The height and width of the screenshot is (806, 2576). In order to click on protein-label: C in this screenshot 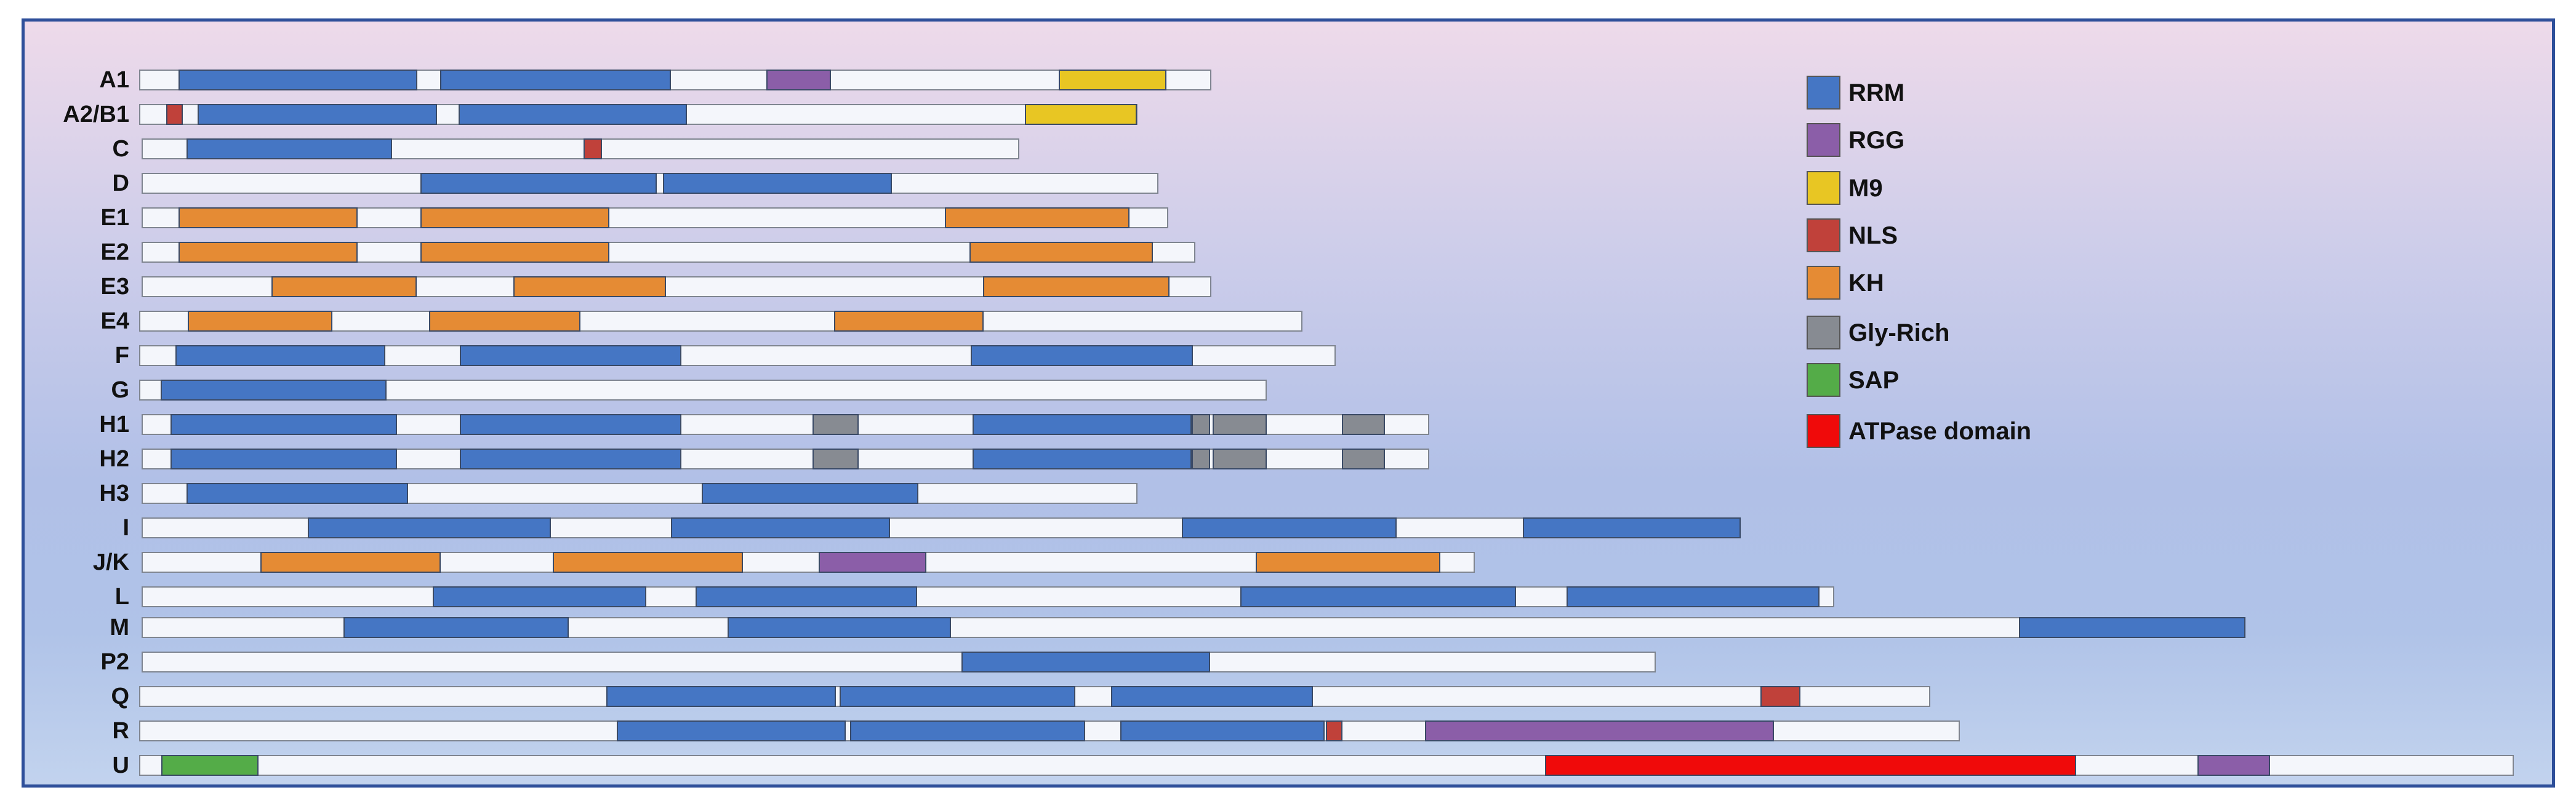, I will do `click(120, 149)`.